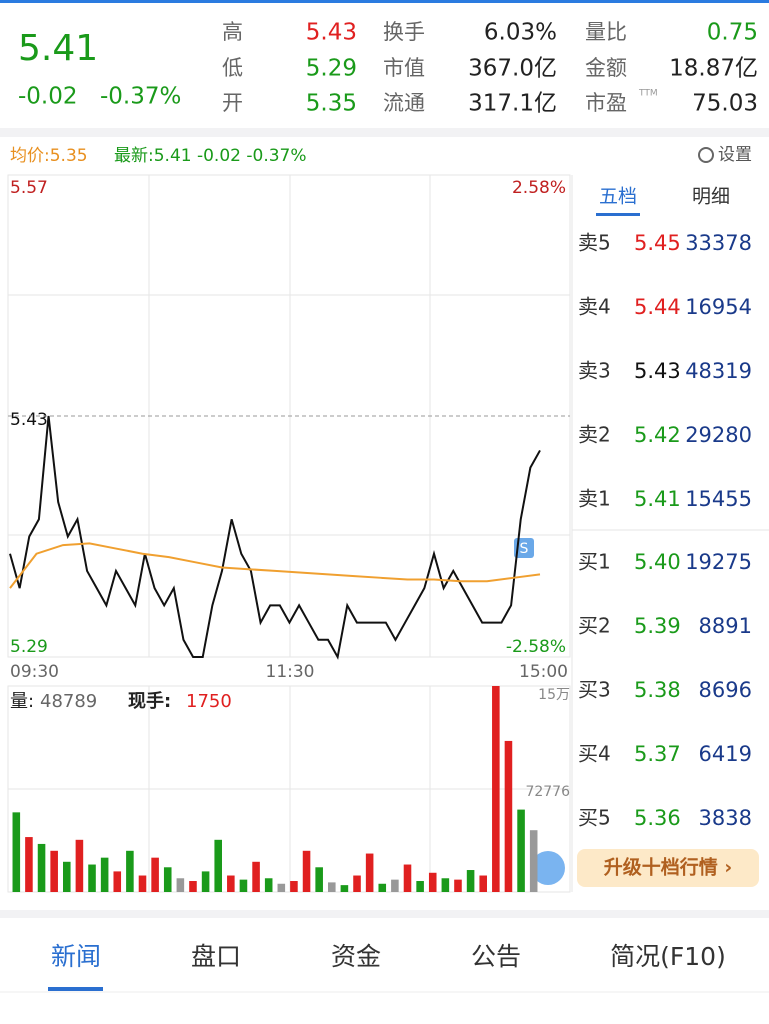 This screenshot has height=1024, width=769. What do you see at coordinates (554, 695) in the screenshot?
I see `vol-tick-label: 15万` at bounding box center [554, 695].